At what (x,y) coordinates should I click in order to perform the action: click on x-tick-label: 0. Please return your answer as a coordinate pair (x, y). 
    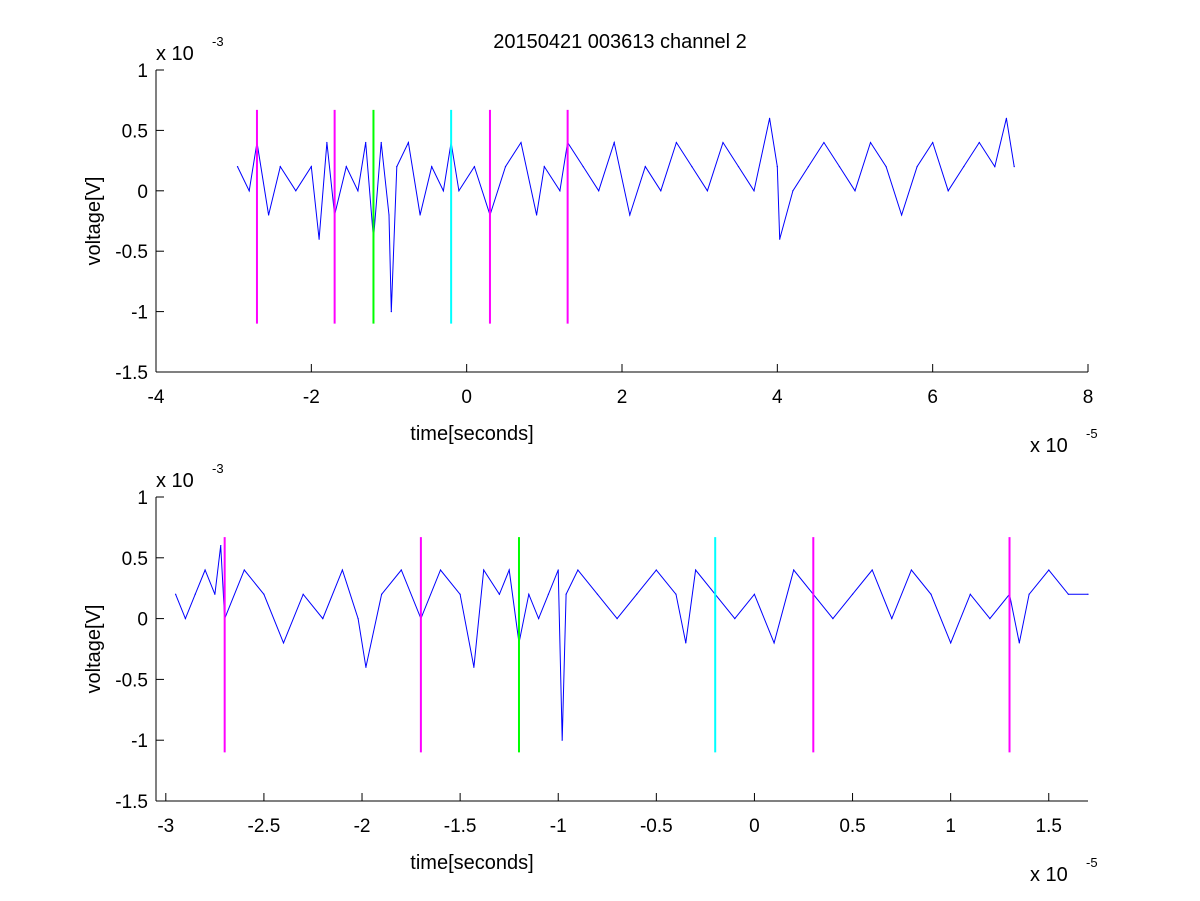
    Looking at the image, I should click on (466, 397).